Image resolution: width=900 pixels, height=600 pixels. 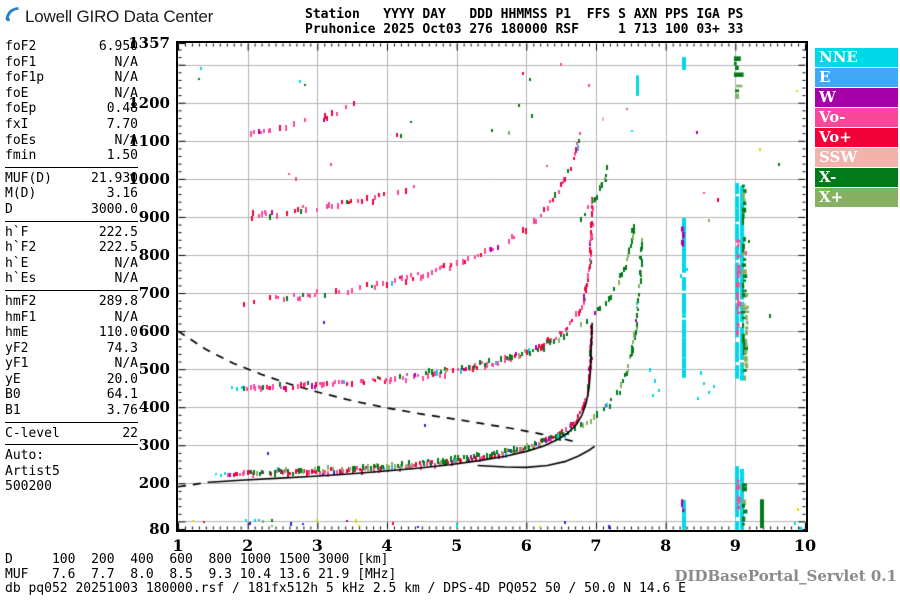 What do you see at coordinates (159, 529) in the screenshot?
I see `y-tick-label: 80` at bounding box center [159, 529].